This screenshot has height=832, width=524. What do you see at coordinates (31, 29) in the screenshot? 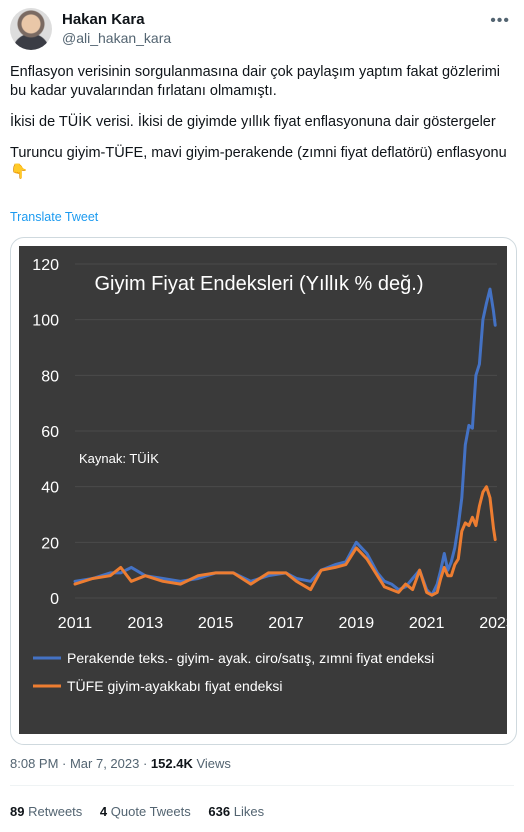
I see `avatar` at bounding box center [31, 29].